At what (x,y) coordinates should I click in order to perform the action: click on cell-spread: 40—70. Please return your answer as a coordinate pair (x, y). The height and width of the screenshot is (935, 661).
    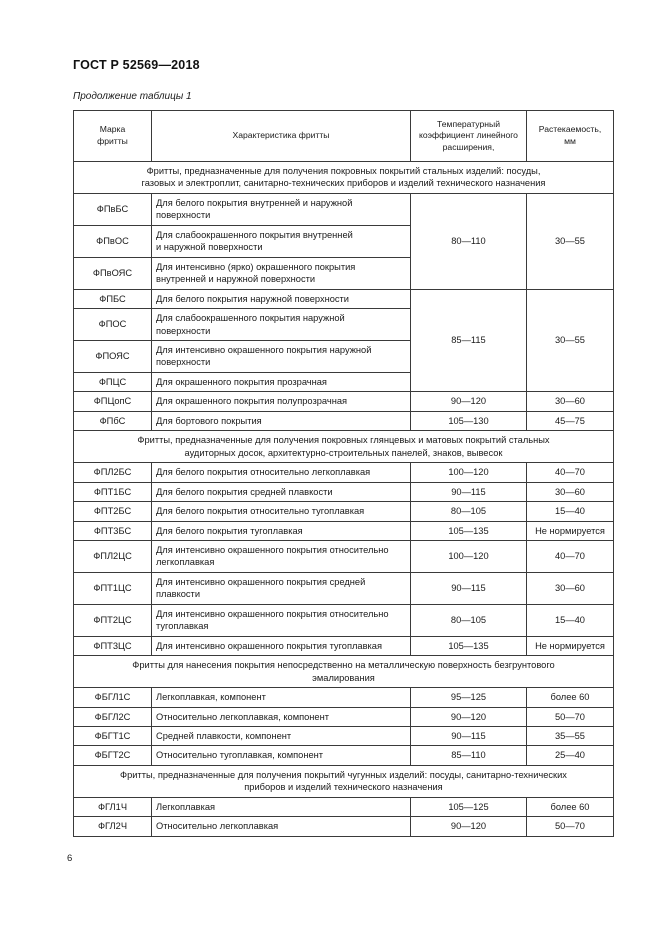
    Looking at the image, I should click on (570, 556).